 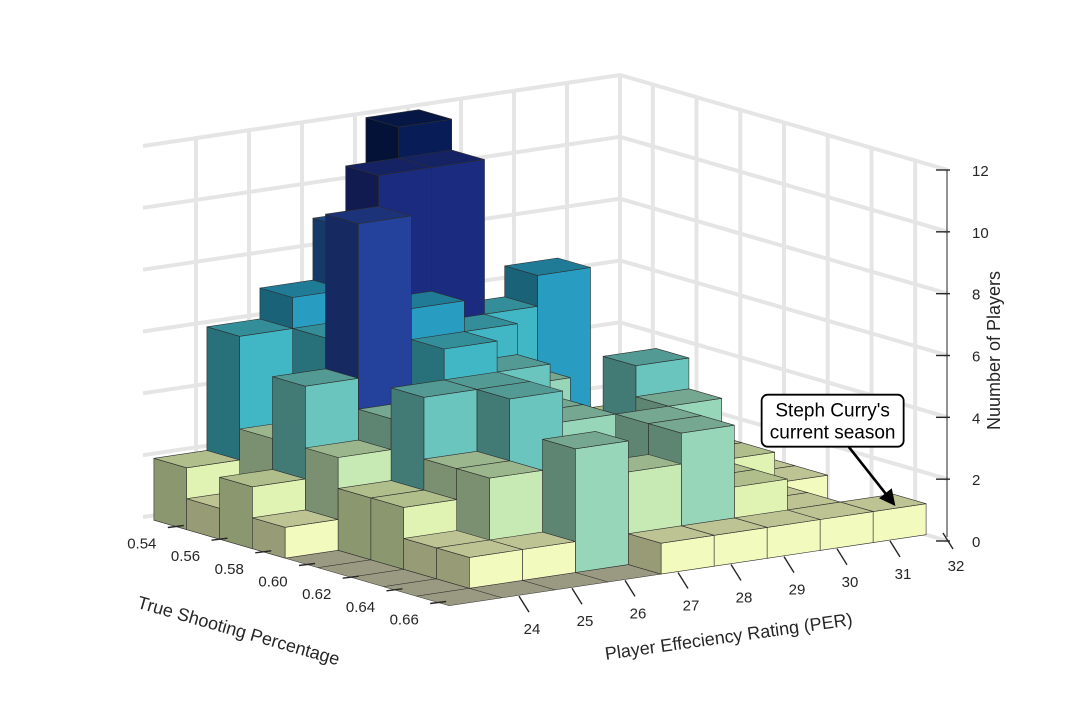 What do you see at coordinates (976, 418) in the screenshot?
I see `z-tick-label: 4` at bounding box center [976, 418].